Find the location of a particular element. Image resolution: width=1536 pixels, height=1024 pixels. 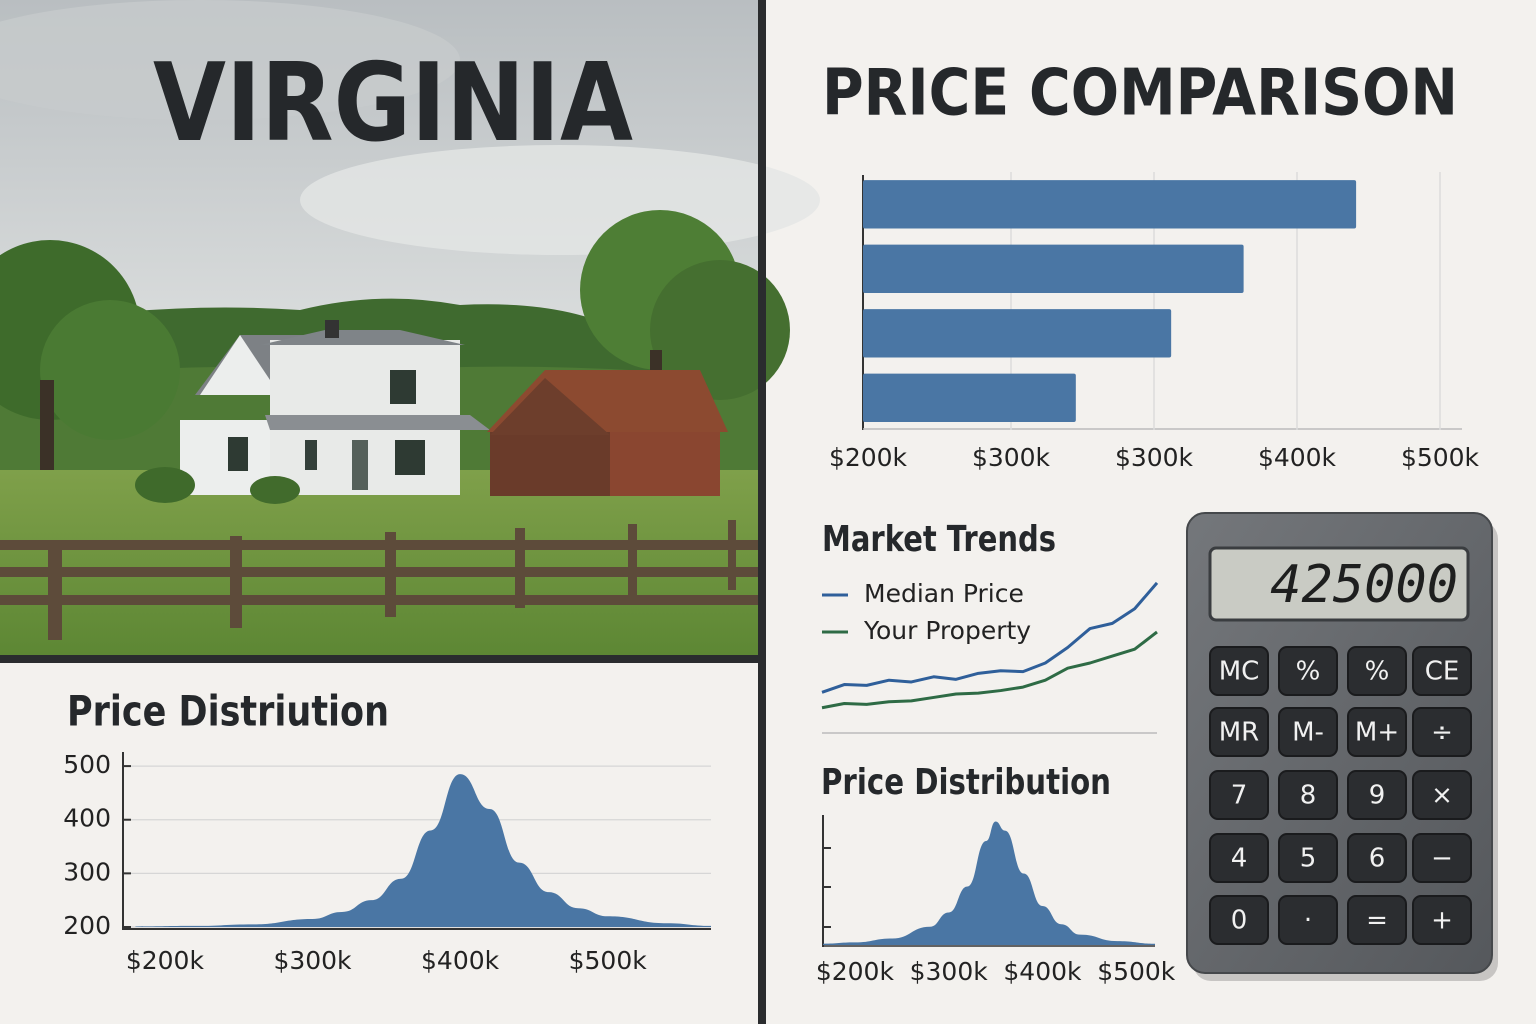

legend-label: Your Property is located at coordinates (947, 630).